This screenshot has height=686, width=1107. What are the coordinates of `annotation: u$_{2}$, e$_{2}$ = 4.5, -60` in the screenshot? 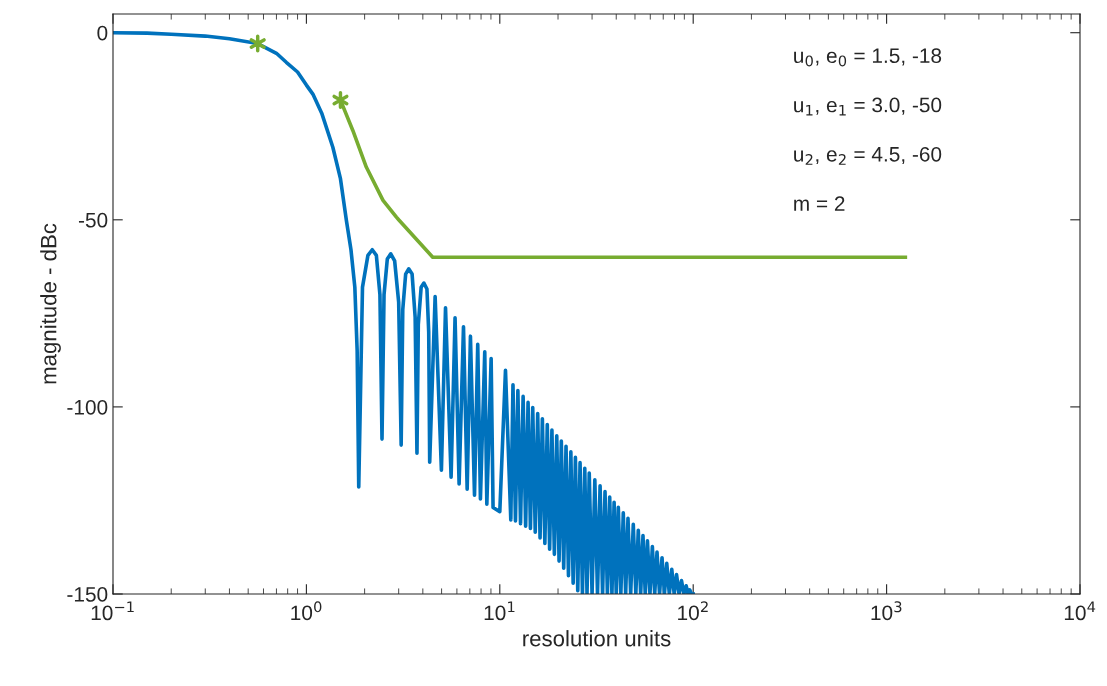 It's located at (868, 155).